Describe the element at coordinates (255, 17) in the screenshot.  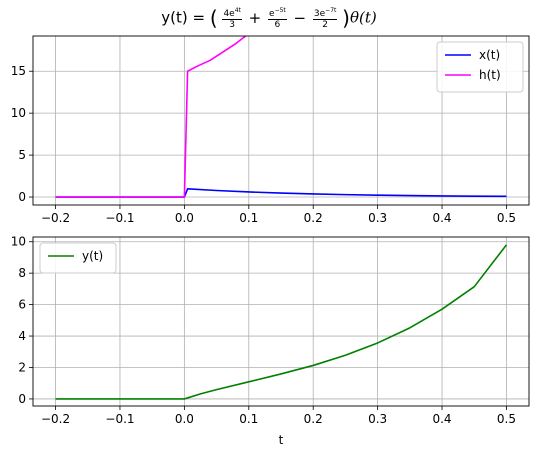
I see `title-plus: +` at that location.